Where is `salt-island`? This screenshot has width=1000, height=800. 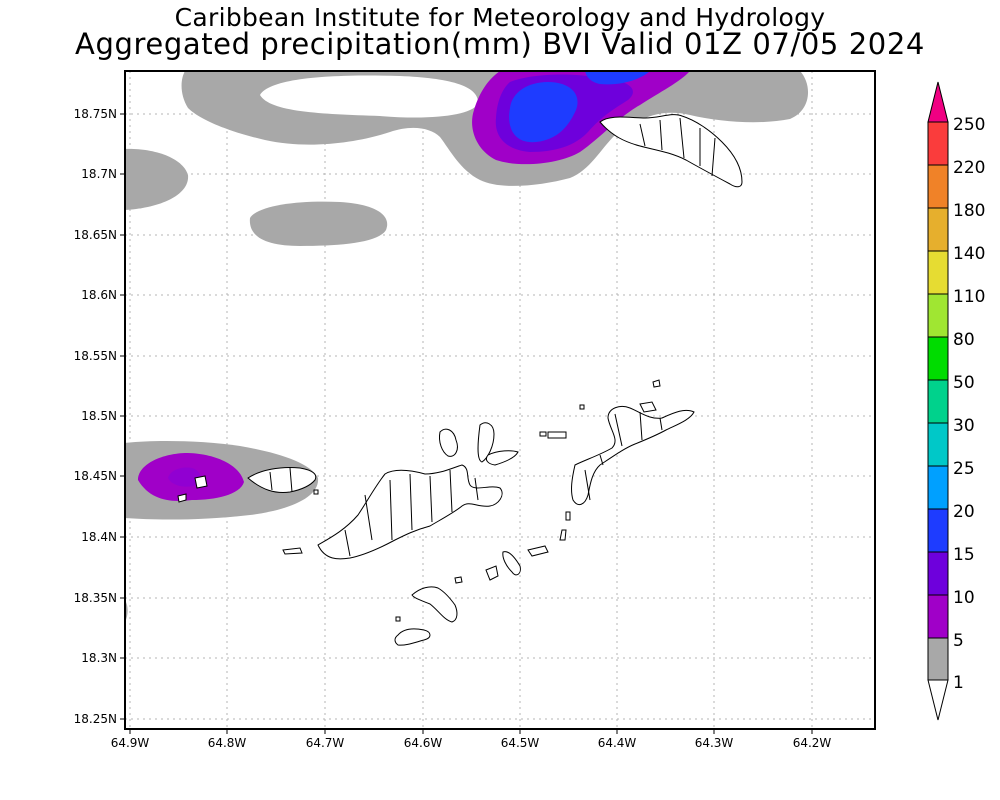 salt-island is located at coordinates (492, 573).